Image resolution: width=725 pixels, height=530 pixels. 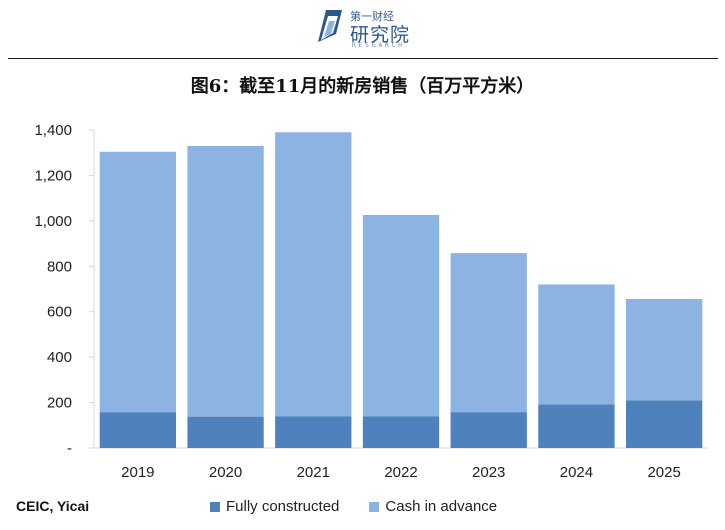 I want to click on legend-item-fully-constructed: Fully constructed, so click(x=274, y=506).